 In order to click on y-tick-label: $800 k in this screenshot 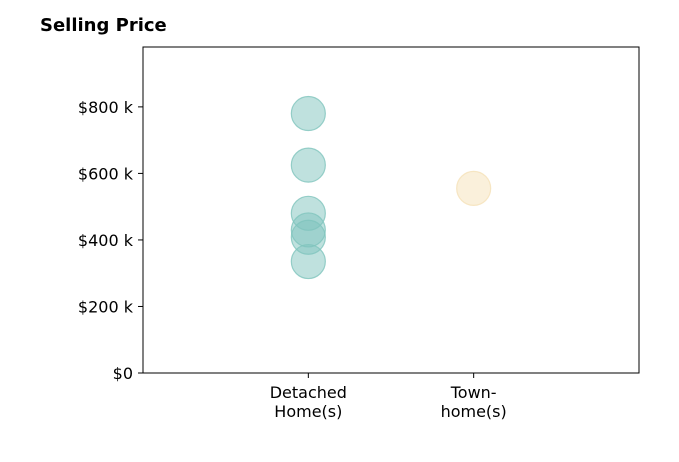, I will do `click(106, 107)`.